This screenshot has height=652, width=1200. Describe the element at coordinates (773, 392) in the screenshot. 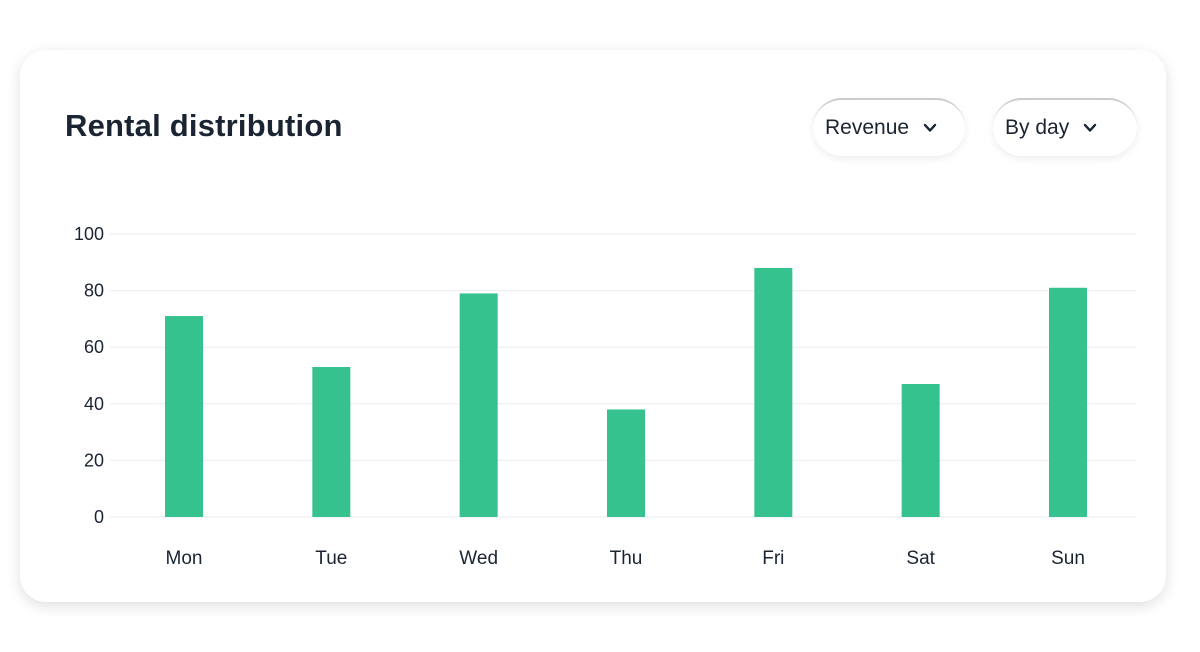

I see `bar-fri` at that location.